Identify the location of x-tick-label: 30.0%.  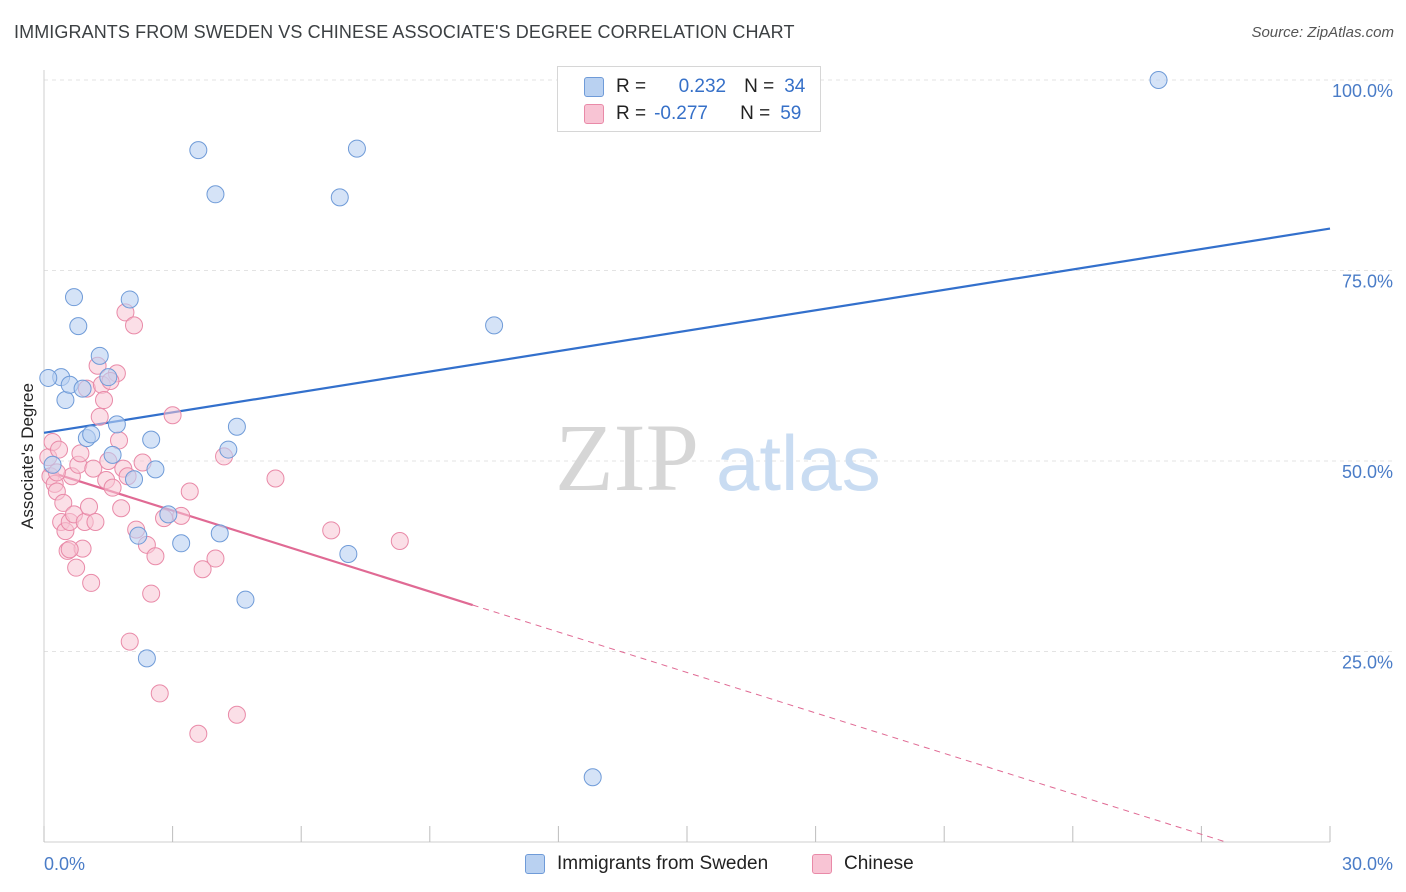
(1367, 864).